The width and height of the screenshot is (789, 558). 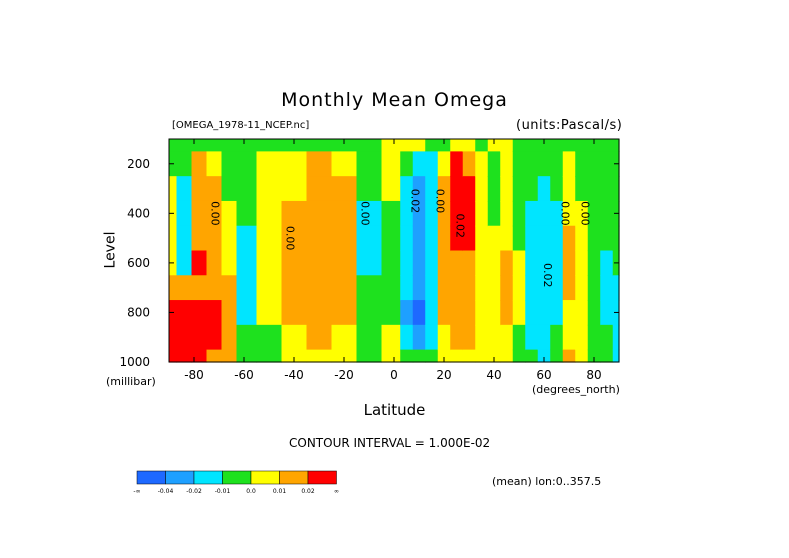 What do you see at coordinates (251, 491) in the screenshot?
I see `colorbar-label: 0.0` at bounding box center [251, 491].